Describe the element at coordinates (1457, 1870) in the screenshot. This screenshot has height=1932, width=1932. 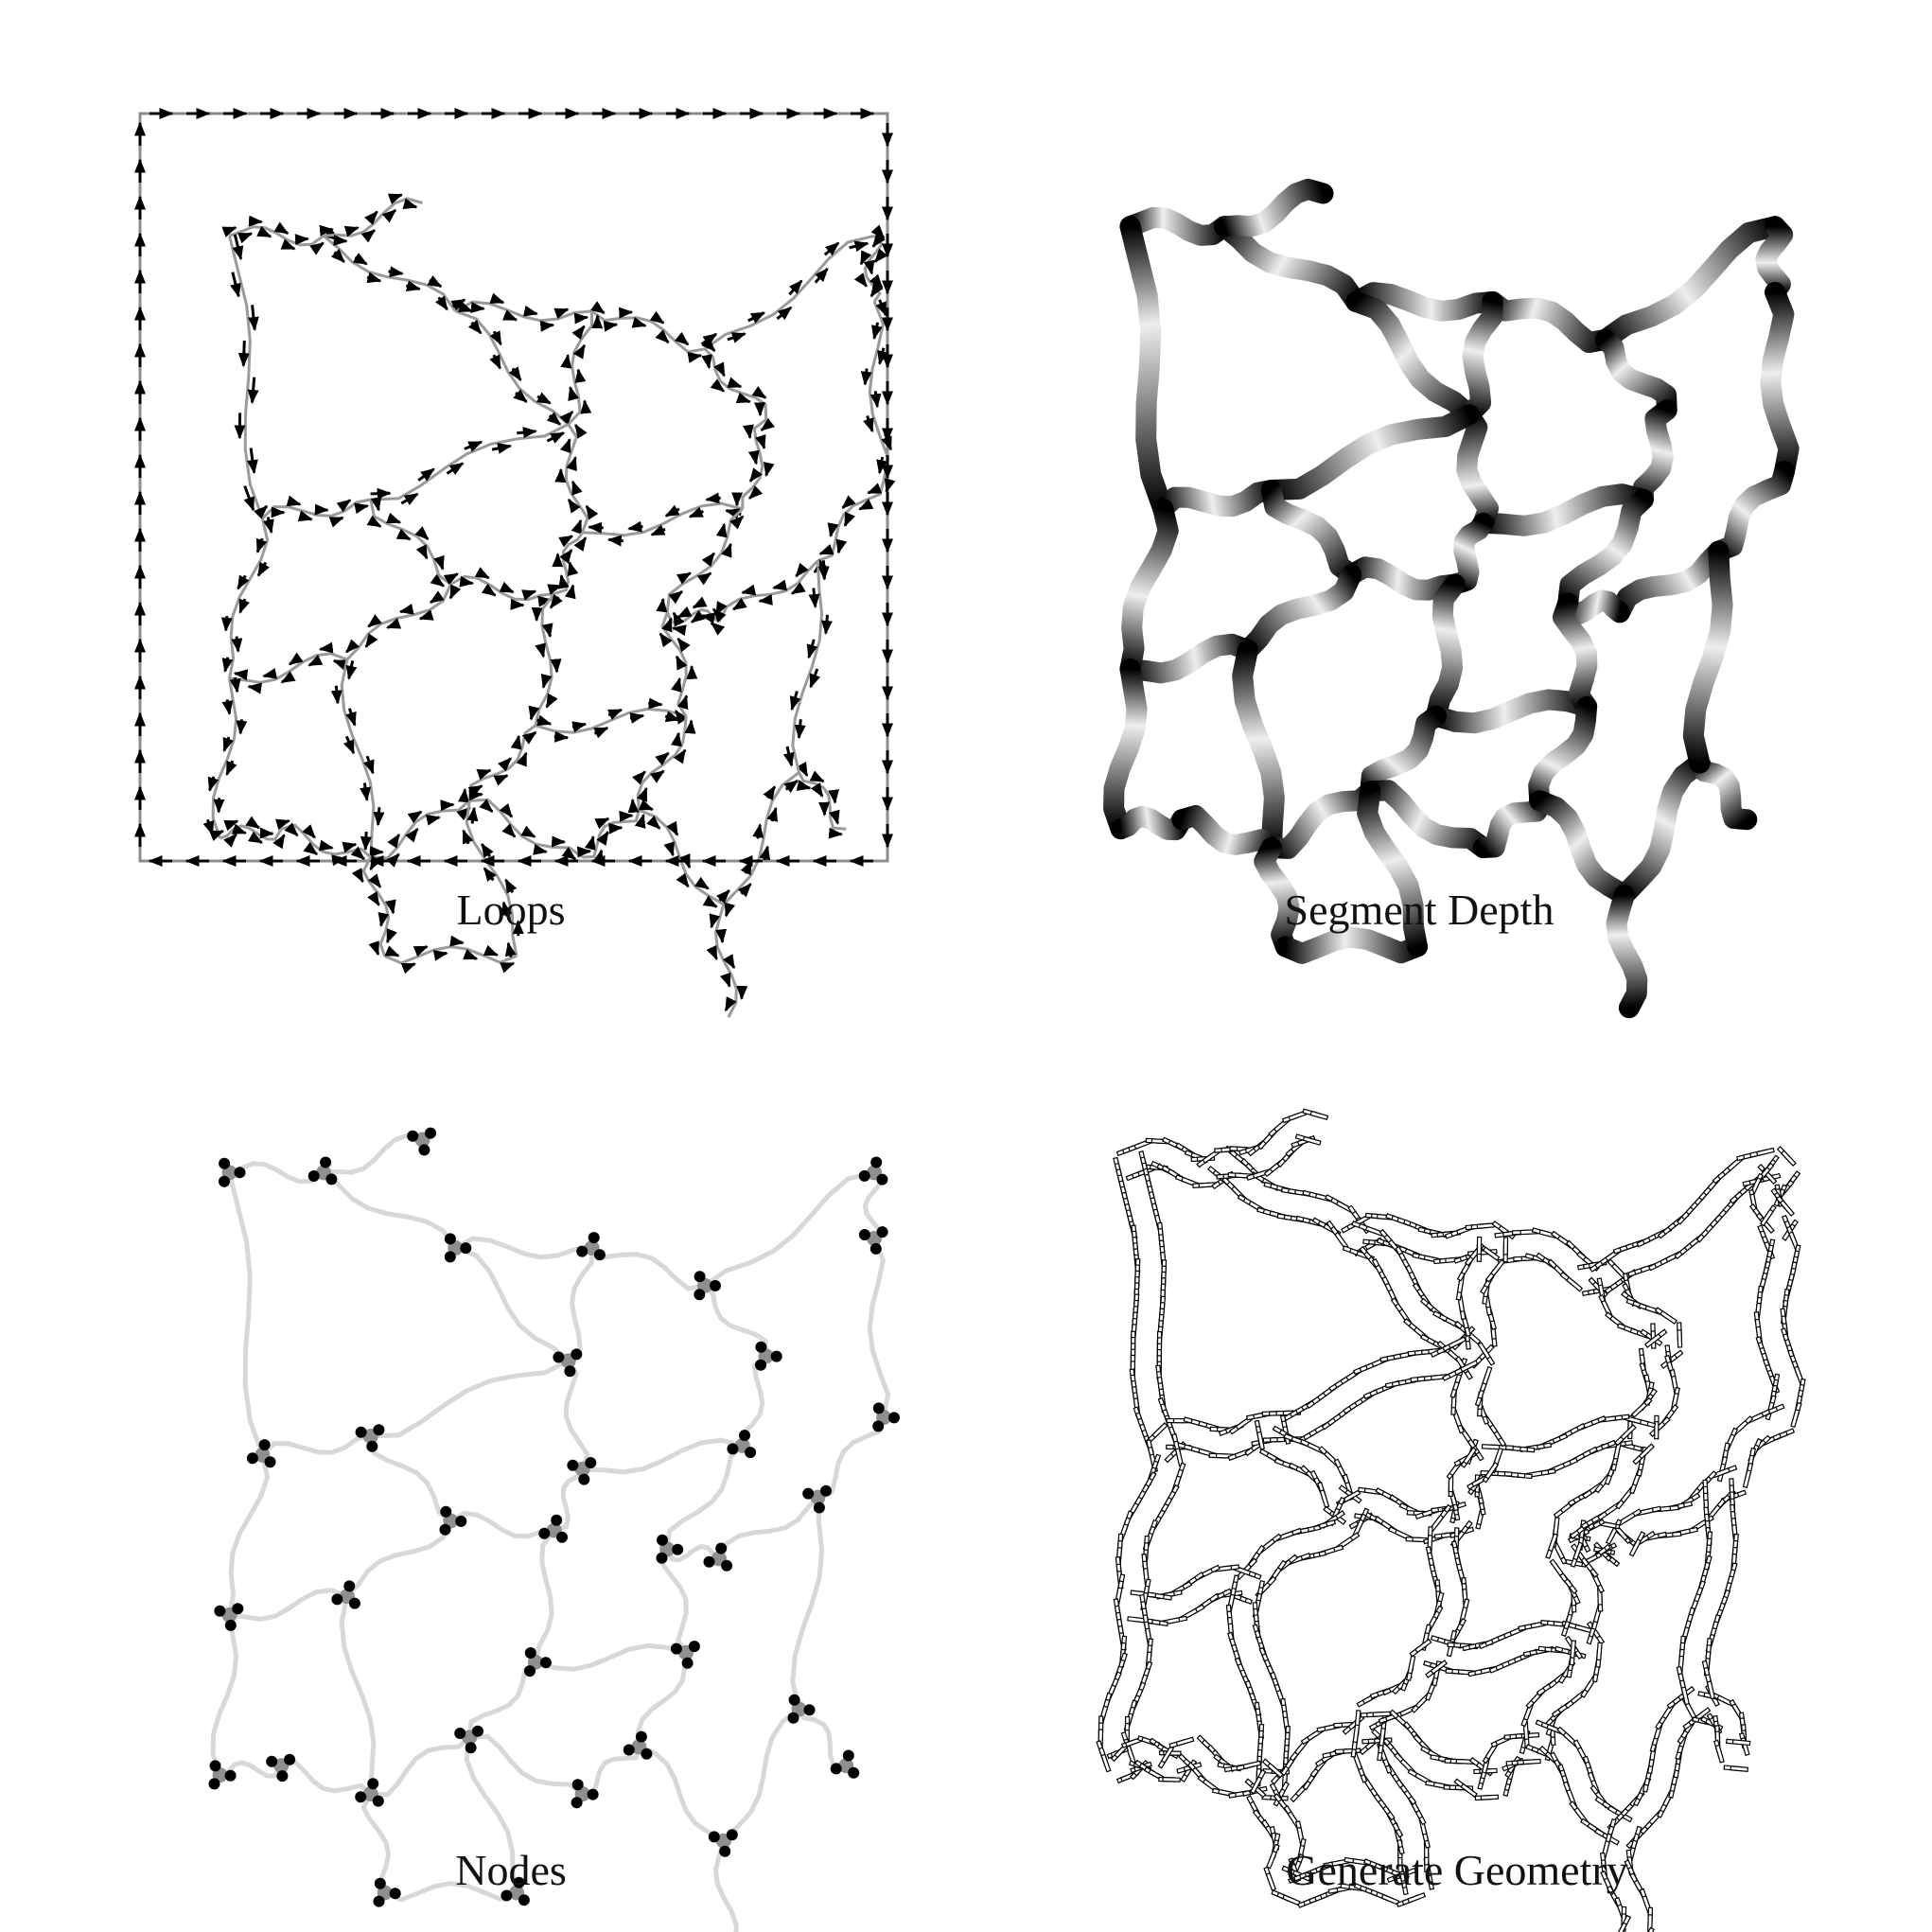
I see `caption-generate-geometry: Generate Geometry` at that location.